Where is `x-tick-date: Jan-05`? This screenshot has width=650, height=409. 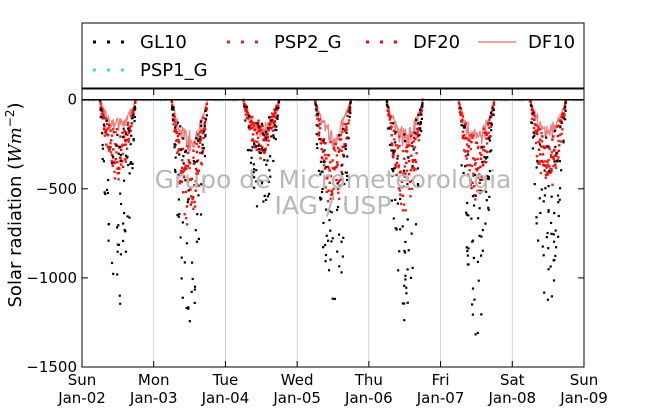
x-tick-date: Jan-05 is located at coordinates (296, 398).